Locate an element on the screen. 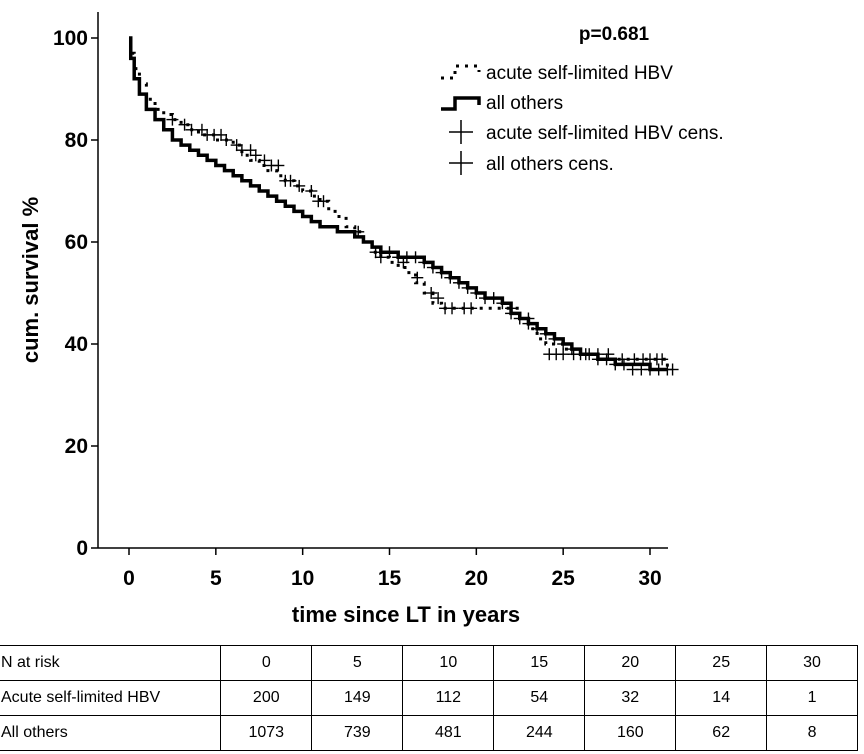 The height and width of the screenshot is (754, 864). risk-table-cell: 1 is located at coordinates (812, 698).